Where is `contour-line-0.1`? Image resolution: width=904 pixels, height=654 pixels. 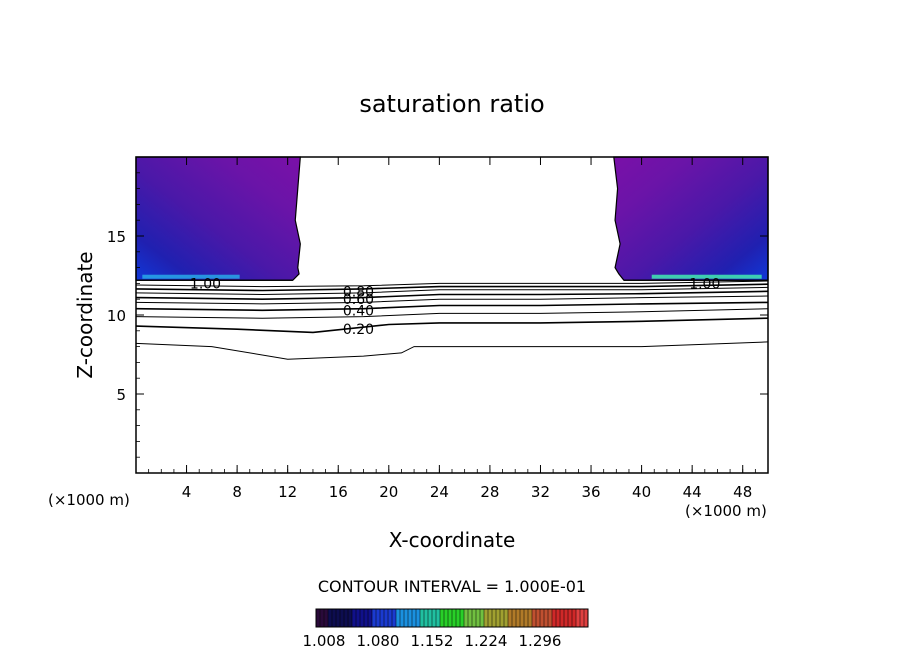
contour-line-0.1 is located at coordinates (452, 350).